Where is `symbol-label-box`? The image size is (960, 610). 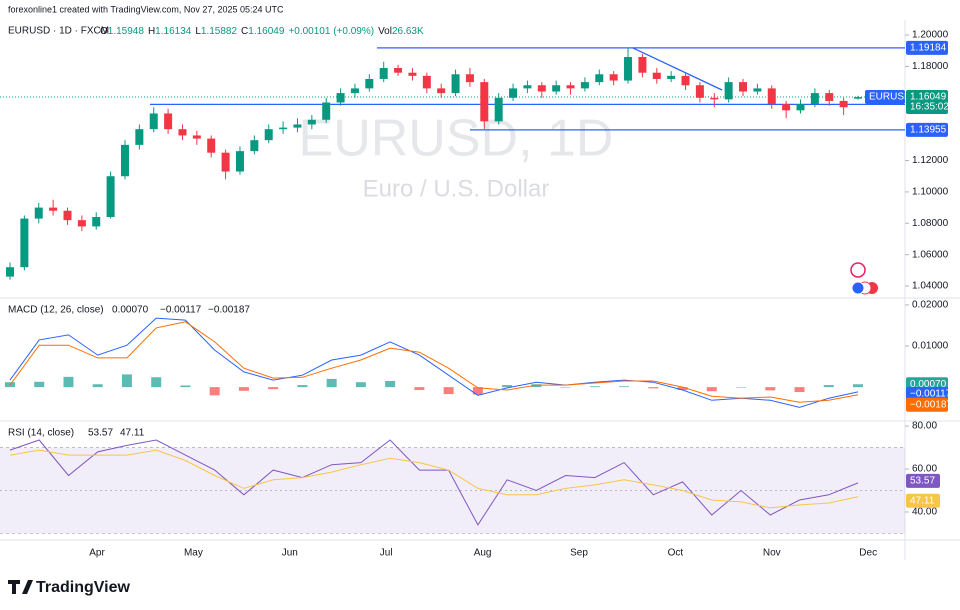
symbol-label-box is located at coordinates (885, 97).